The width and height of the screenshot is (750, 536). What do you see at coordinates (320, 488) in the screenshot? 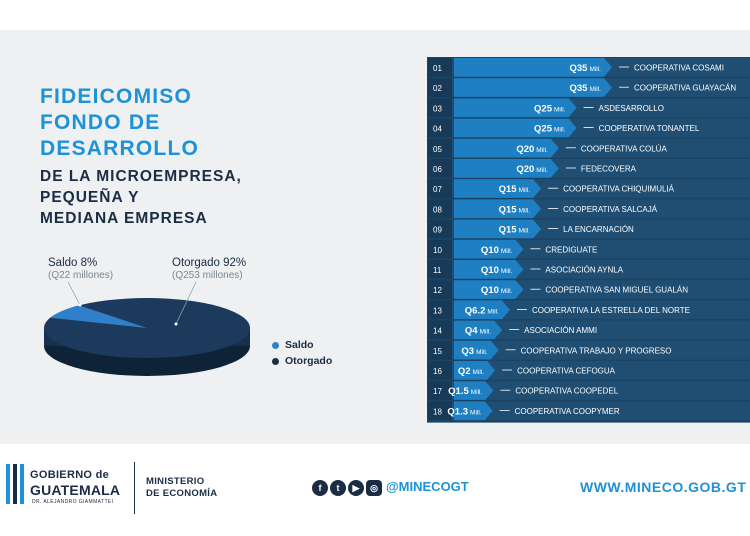
I see `facebook-icon: f` at bounding box center [320, 488].